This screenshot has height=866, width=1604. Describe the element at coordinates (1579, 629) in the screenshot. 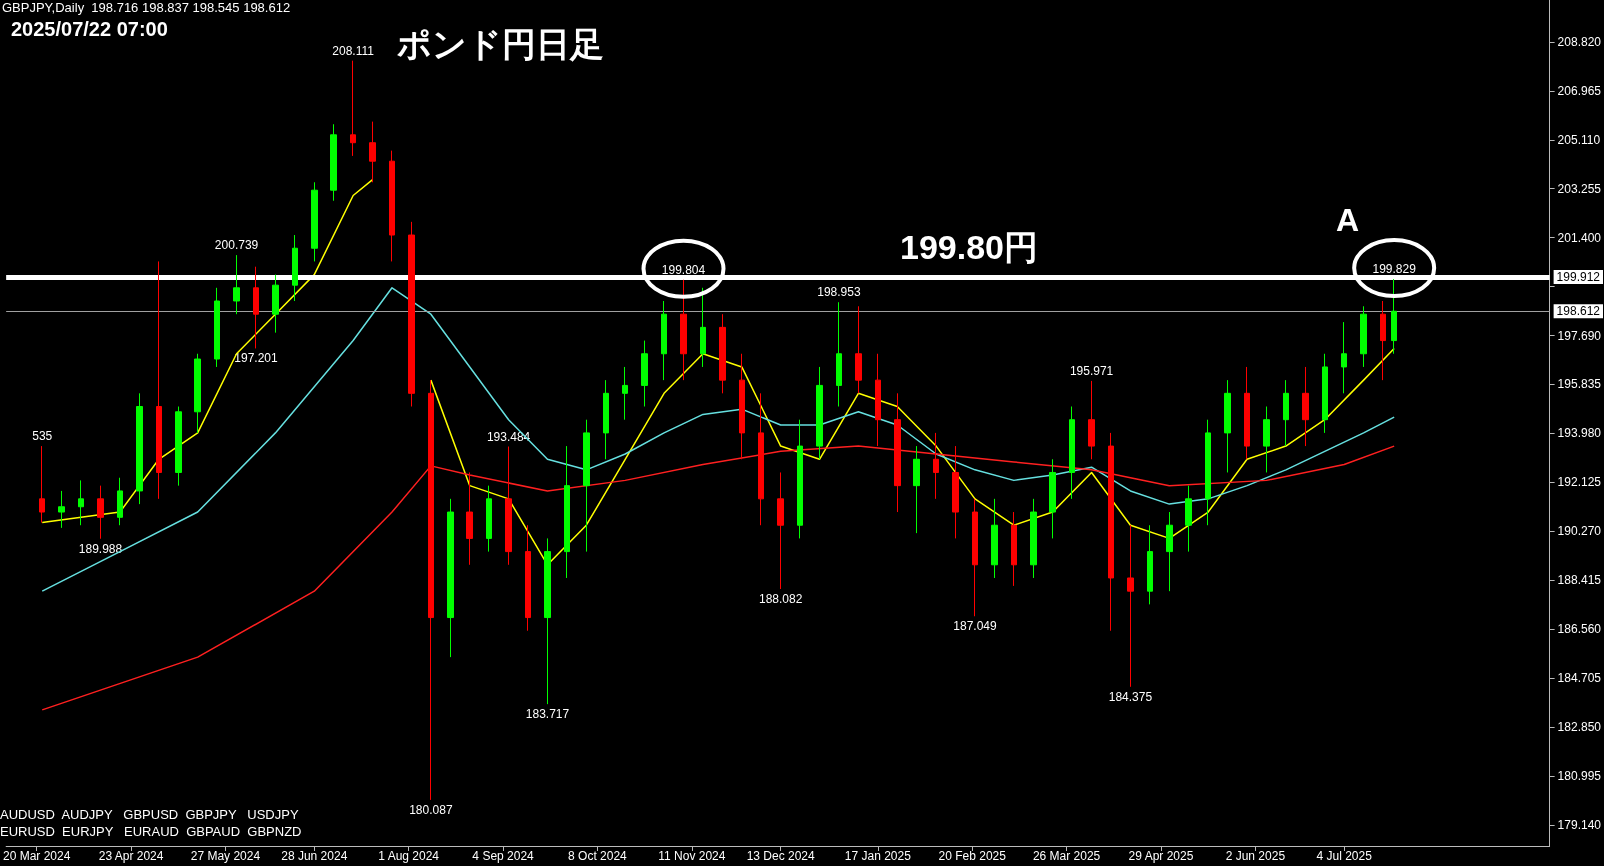

I see `y-tick-label: 186.560` at that location.